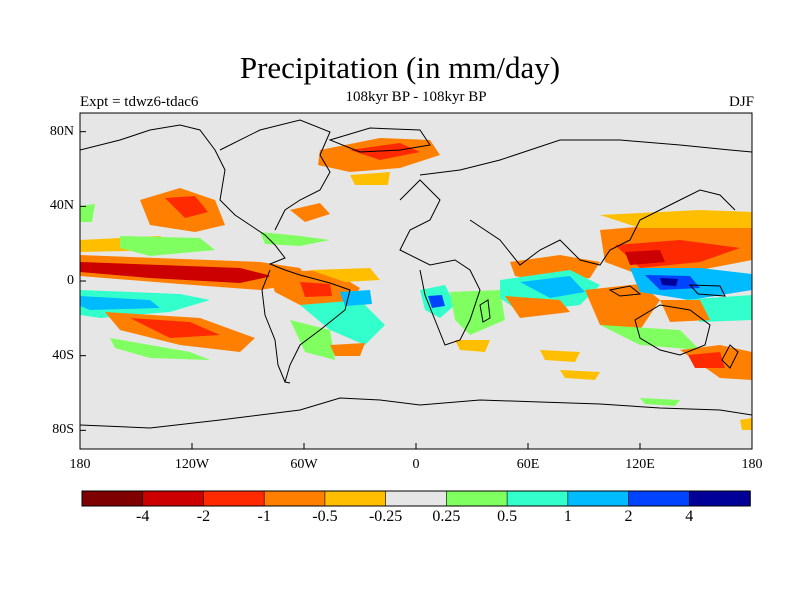 The width and height of the screenshot is (800, 600). What do you see at coordinates (741, 102) in the screenshot?
I see `season-label: DJF` at bounding box center [741, 102].